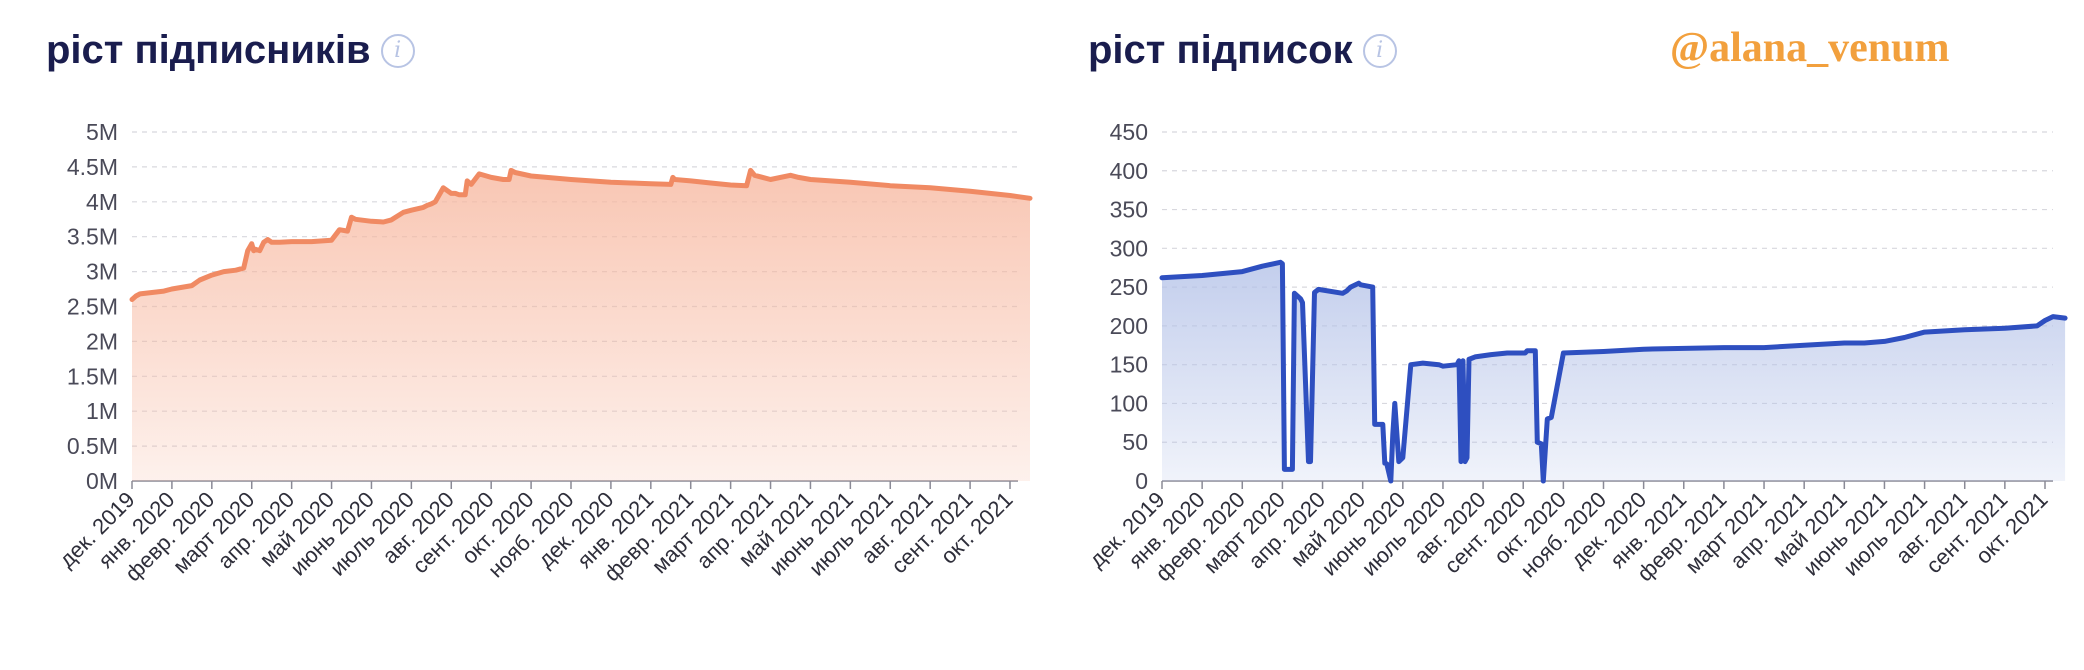 The width and height of the screenshot is (2084, 670). Describe the element at coordinates (1129, 326) in the screenshot. I see `y-tick-label: 200` at that location.